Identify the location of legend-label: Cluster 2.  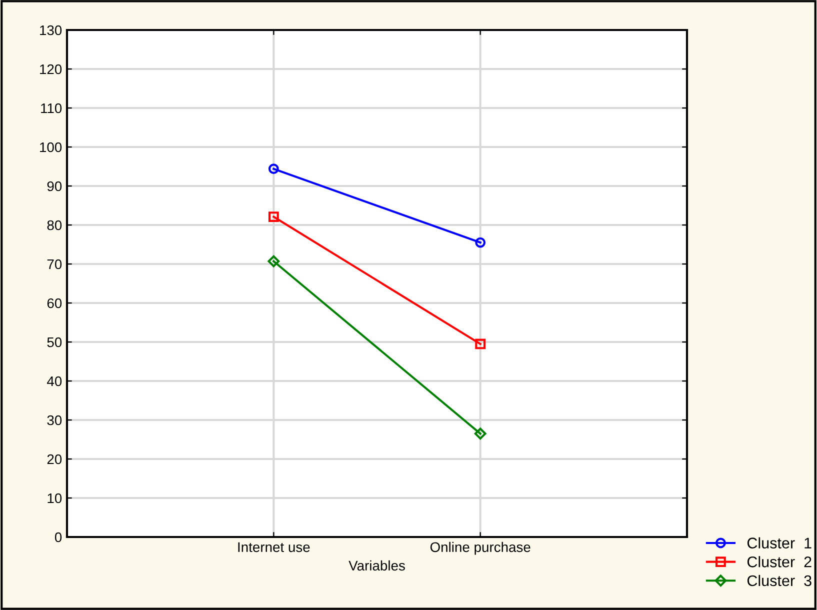
(779, 562).